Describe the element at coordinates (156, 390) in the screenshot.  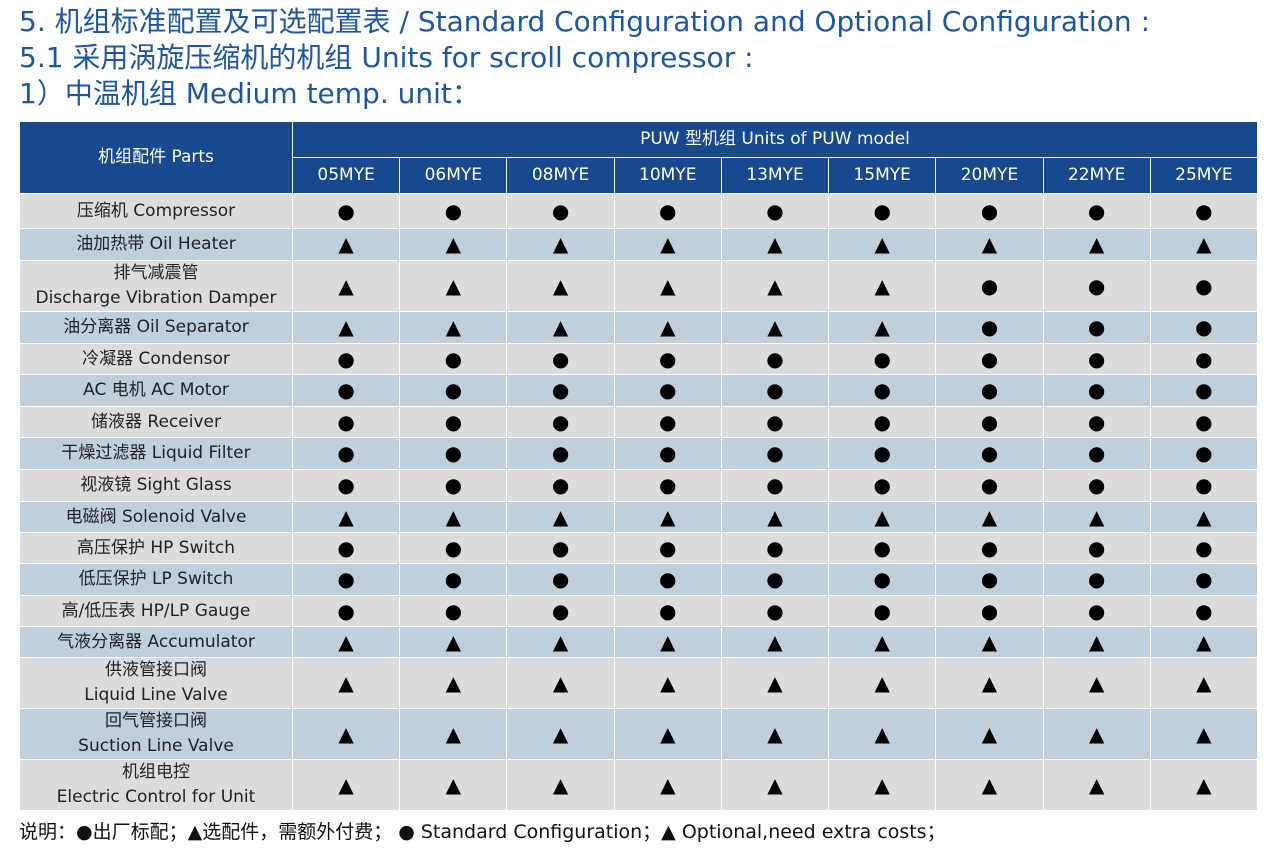
I see `part-name: AC 电机 AC Motor` at that location.